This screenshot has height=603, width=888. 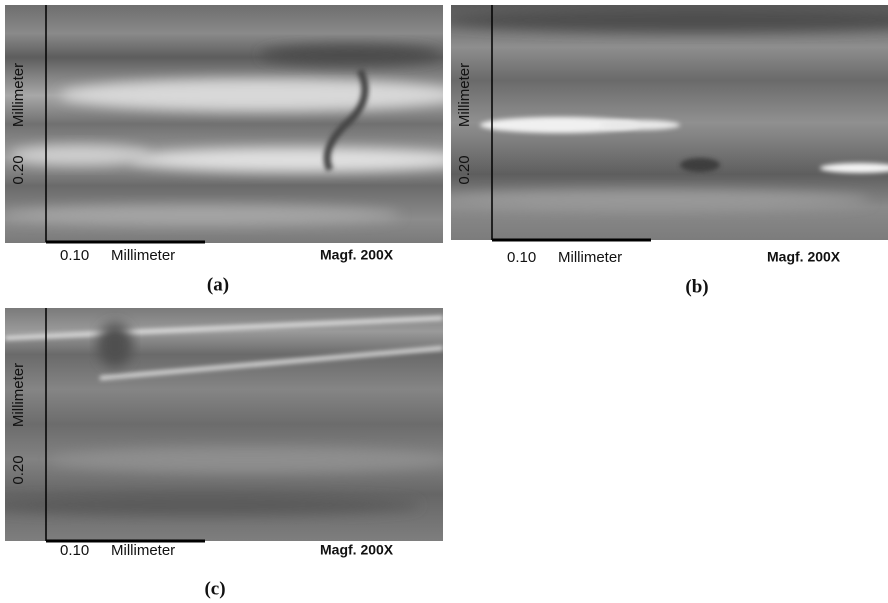 I want to click on panel-caption: (a), so click(x=218, y=284).